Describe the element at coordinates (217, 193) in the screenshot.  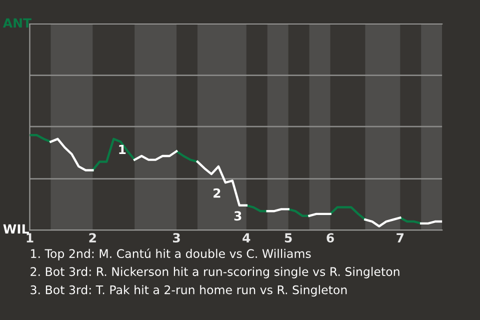
I see `annotation: 2` at that location.